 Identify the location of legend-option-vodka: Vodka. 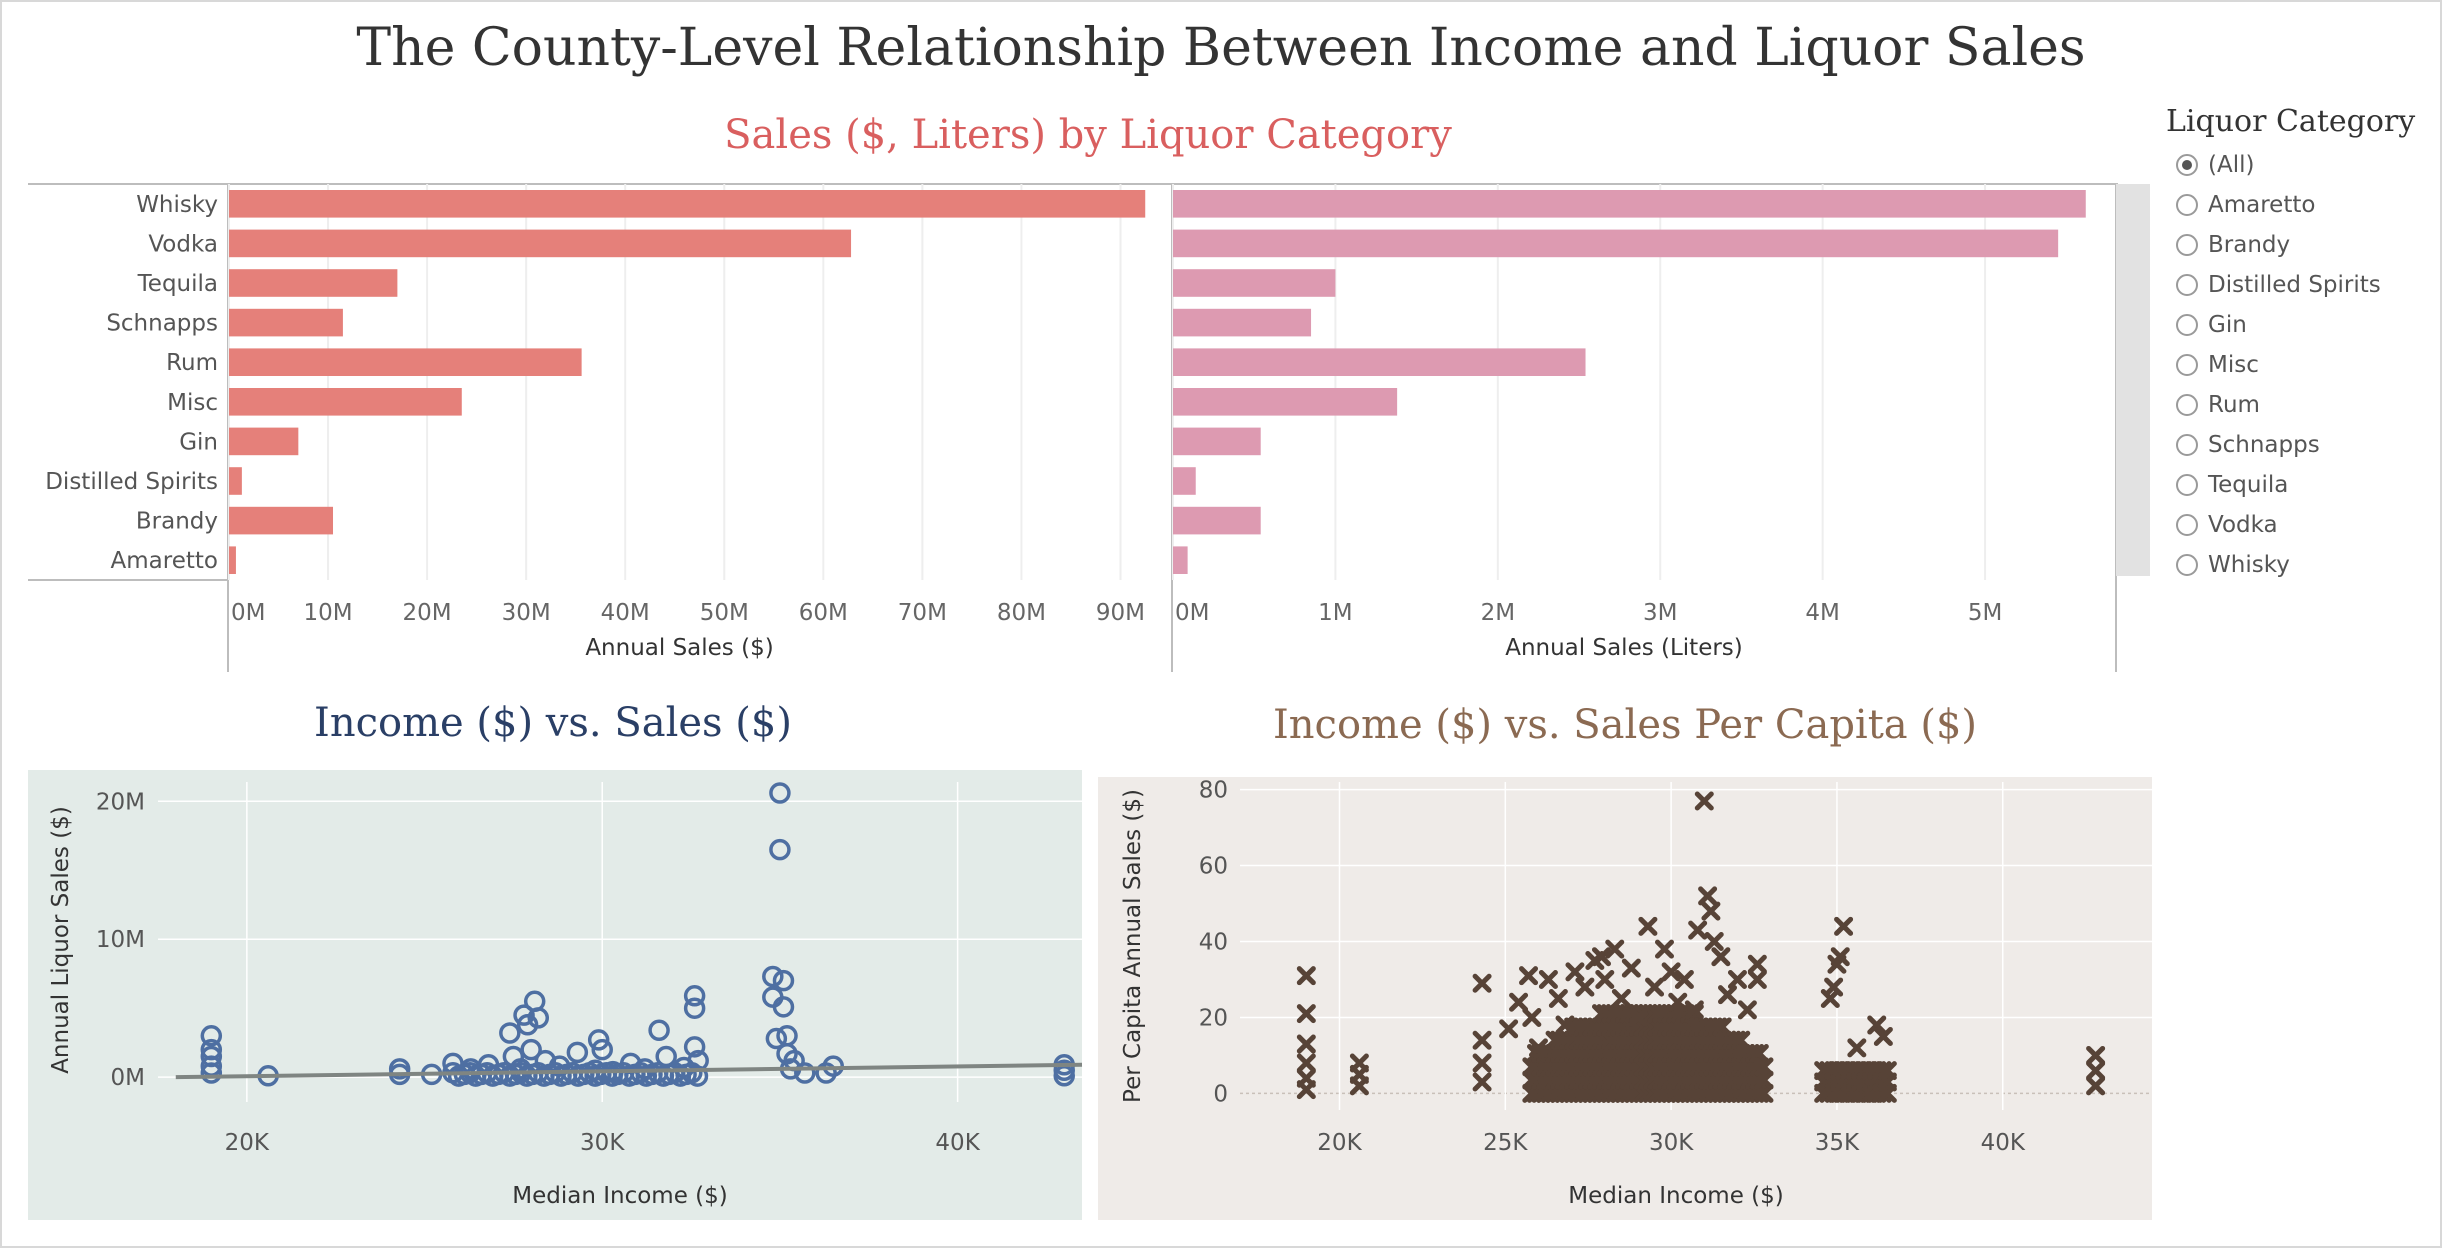
(2301, 525).